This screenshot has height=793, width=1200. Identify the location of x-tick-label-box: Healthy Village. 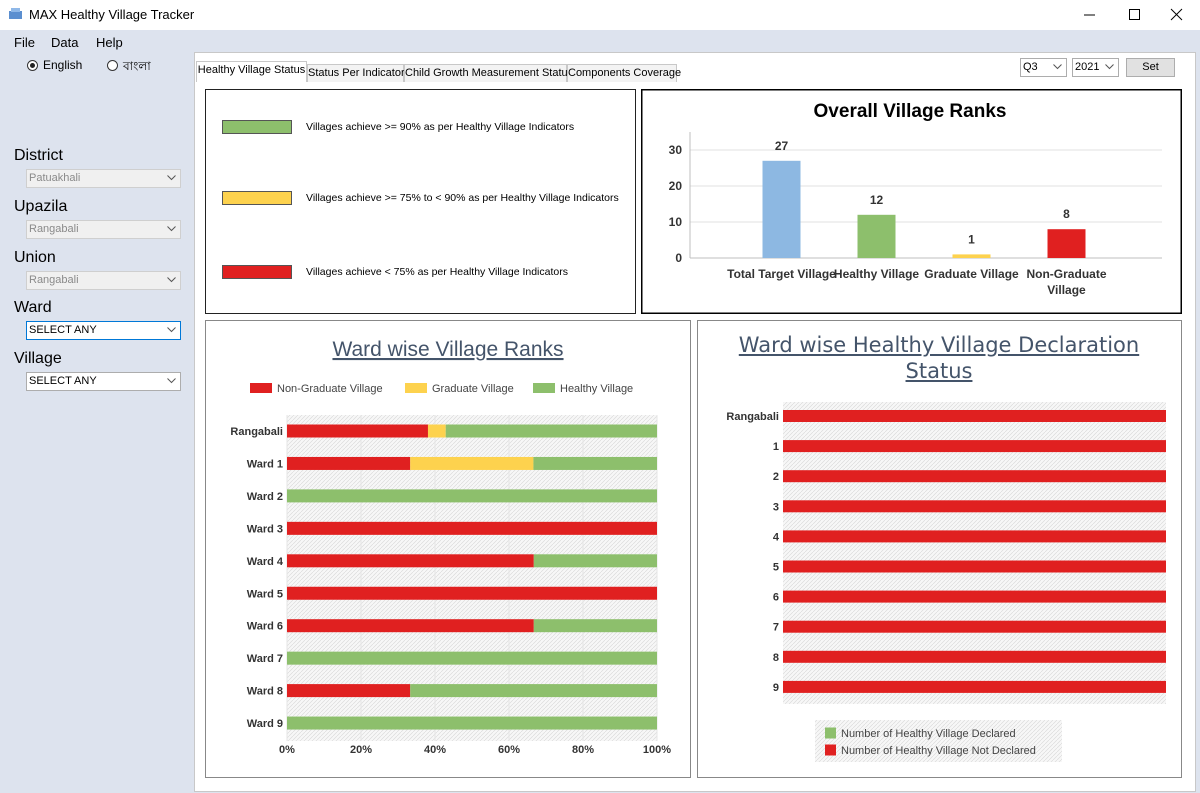
(877, 286).